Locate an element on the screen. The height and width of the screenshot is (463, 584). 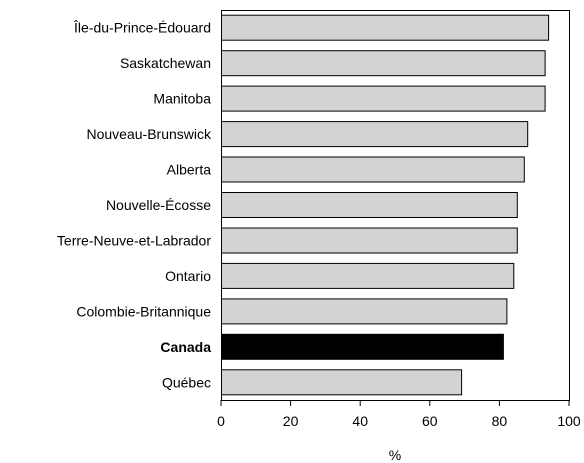
bar-alberta is located at coordinates (373, 169).